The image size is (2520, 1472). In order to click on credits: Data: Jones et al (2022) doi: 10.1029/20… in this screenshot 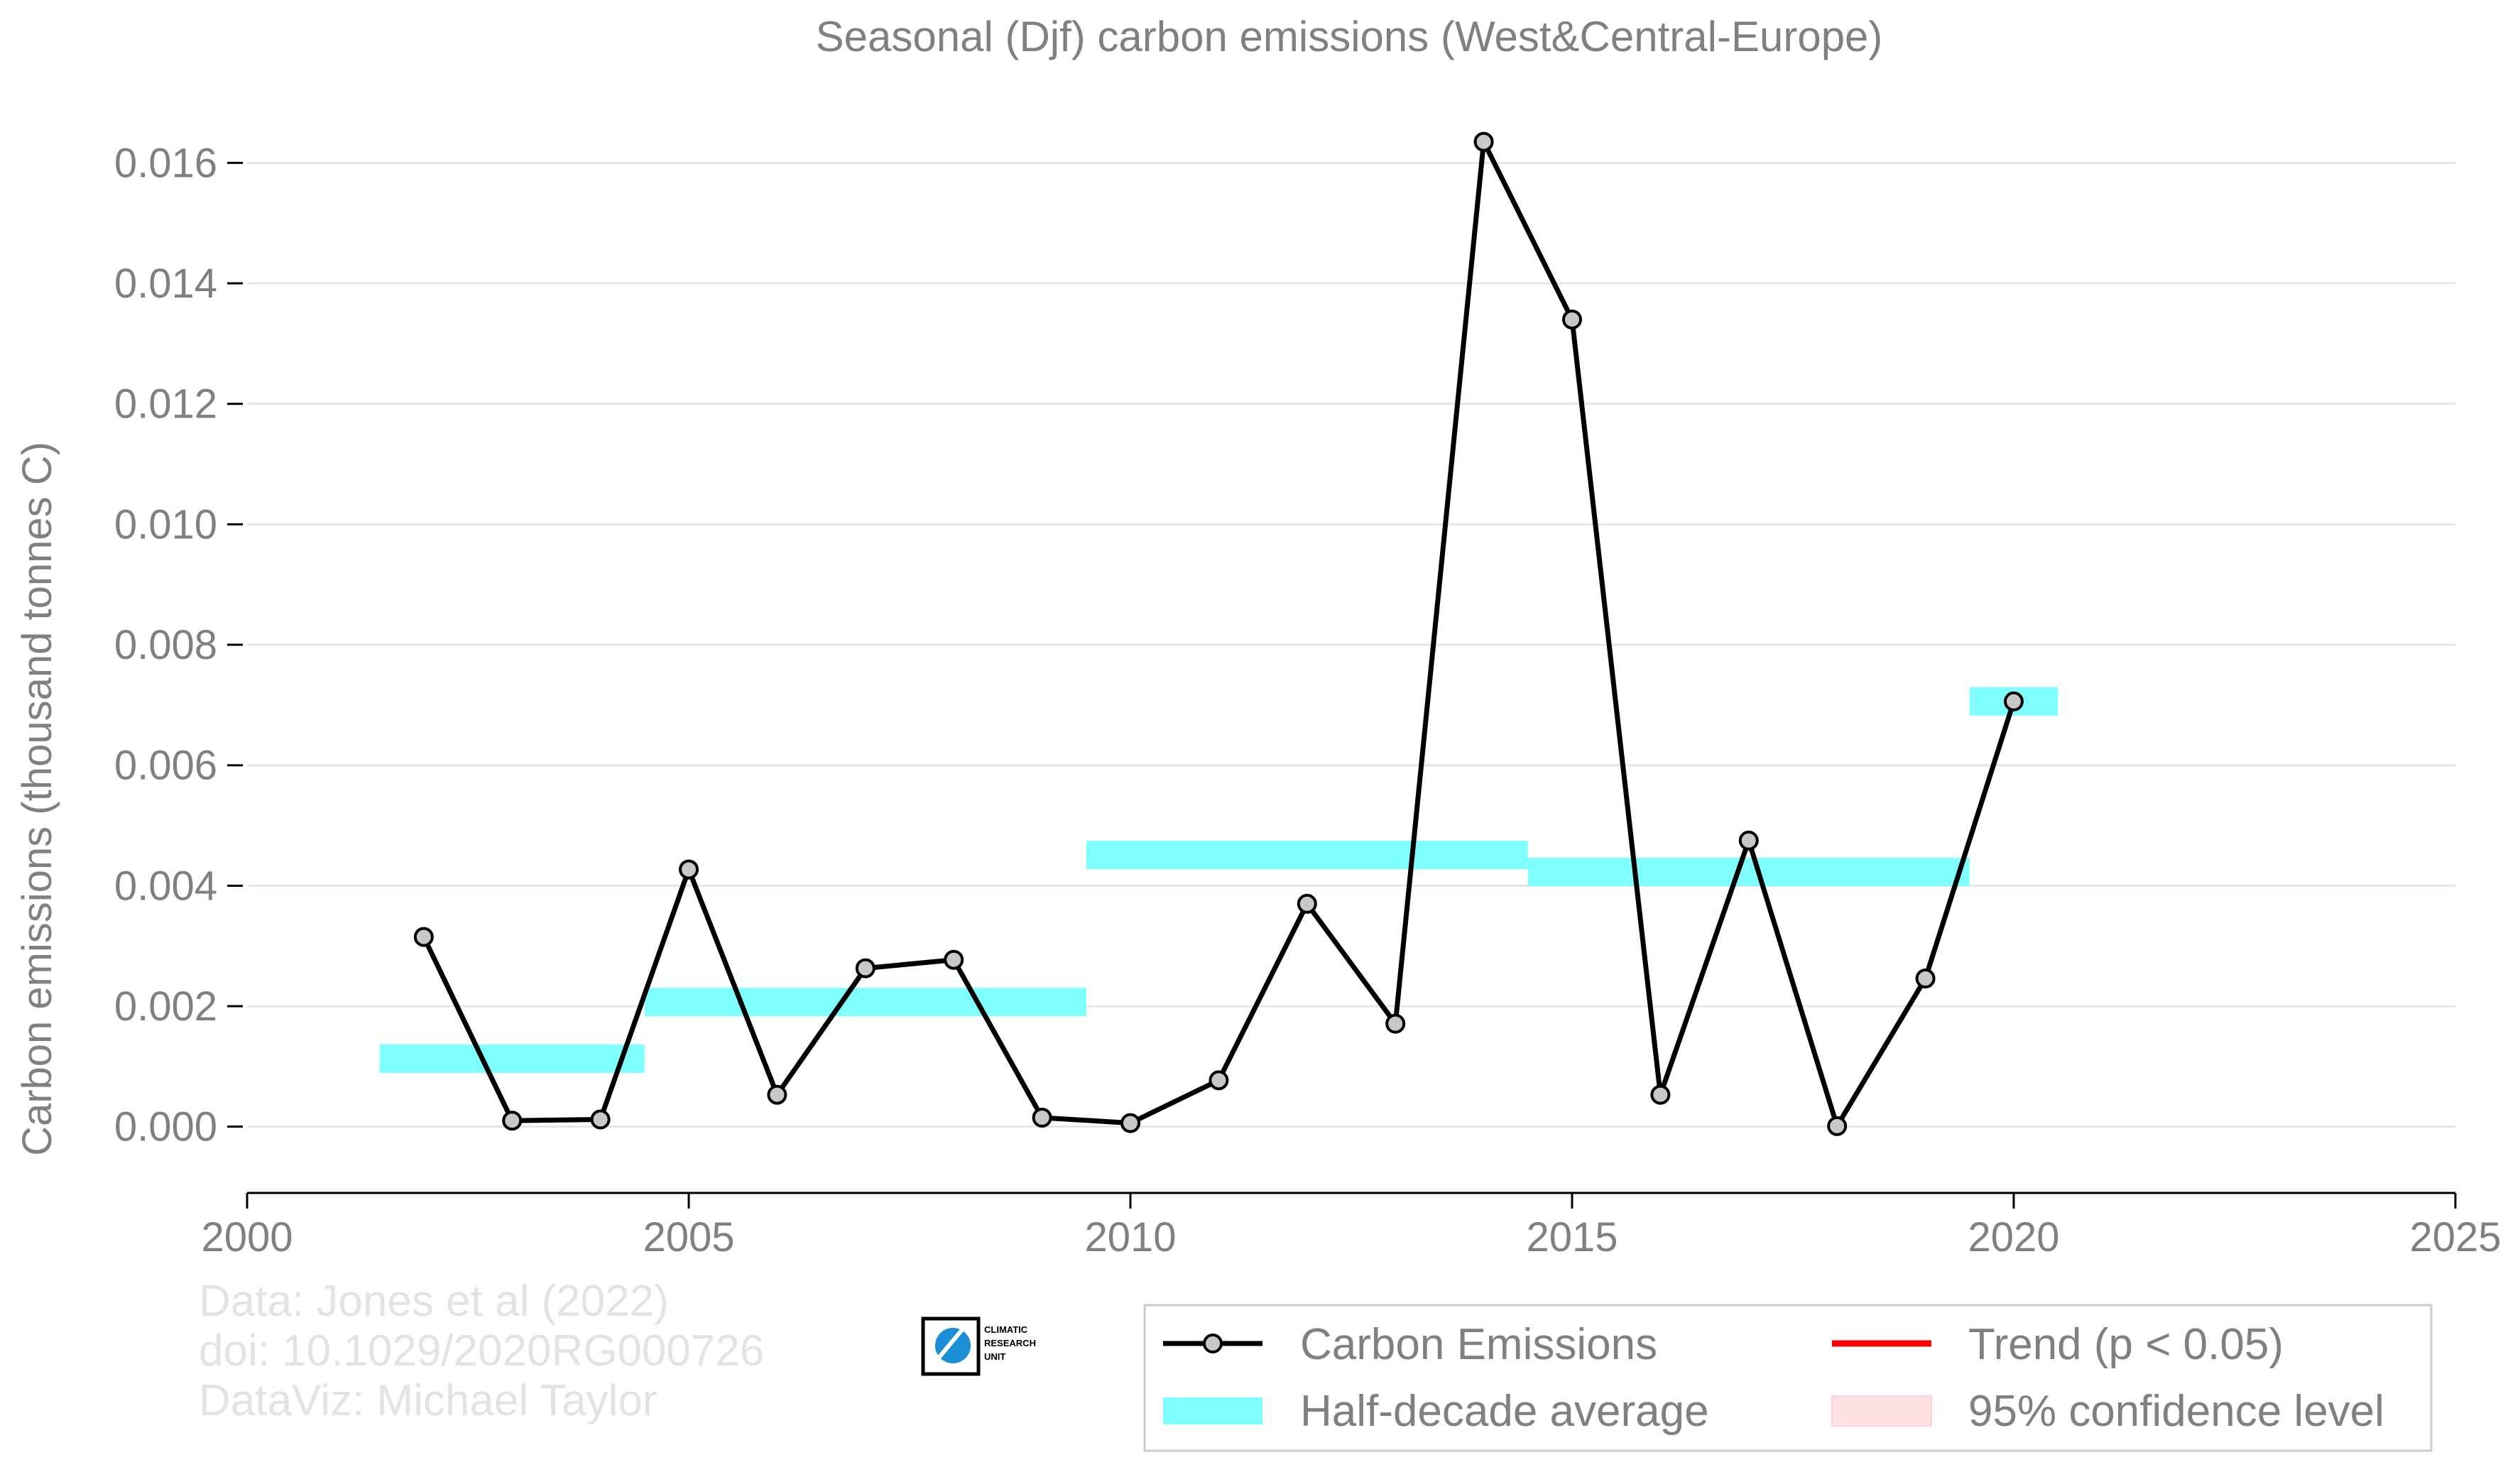, I will do `click(481, 1351)`.